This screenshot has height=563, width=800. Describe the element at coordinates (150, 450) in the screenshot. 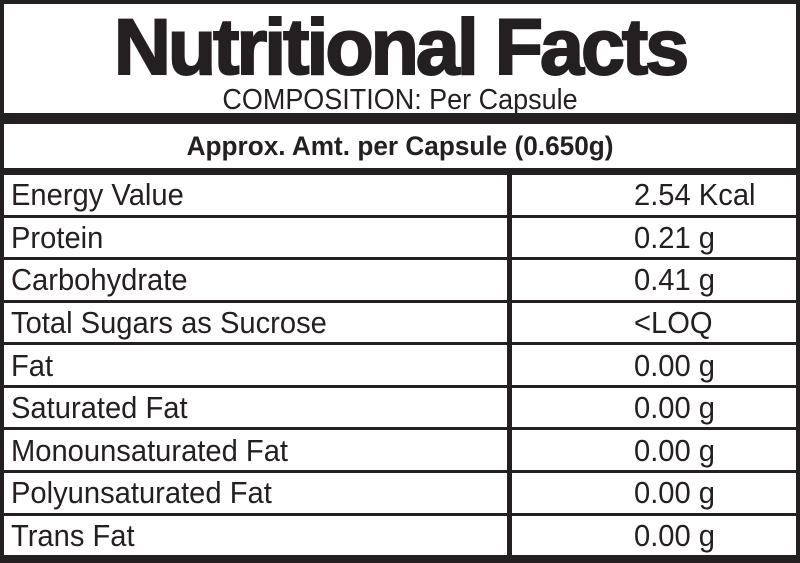

I see `nutrient-name: Monounsaturated Fat` at that location.